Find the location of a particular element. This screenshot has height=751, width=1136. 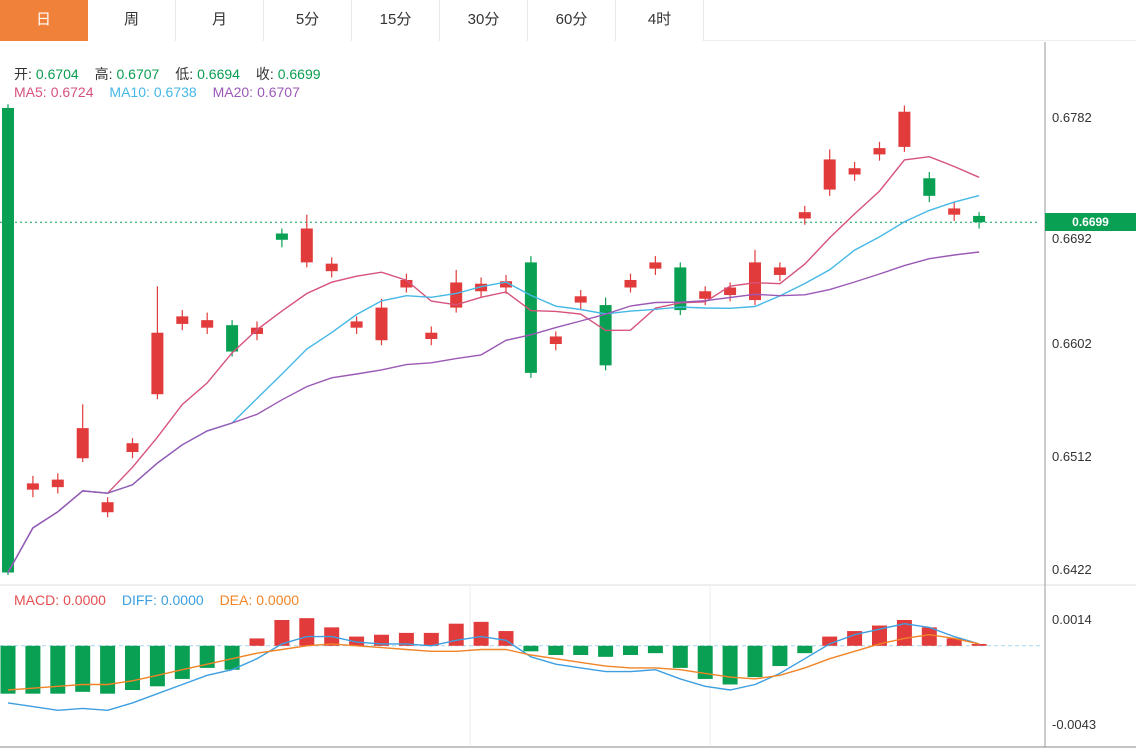

dea-label: DEA: is located at coordinates (236, 600).